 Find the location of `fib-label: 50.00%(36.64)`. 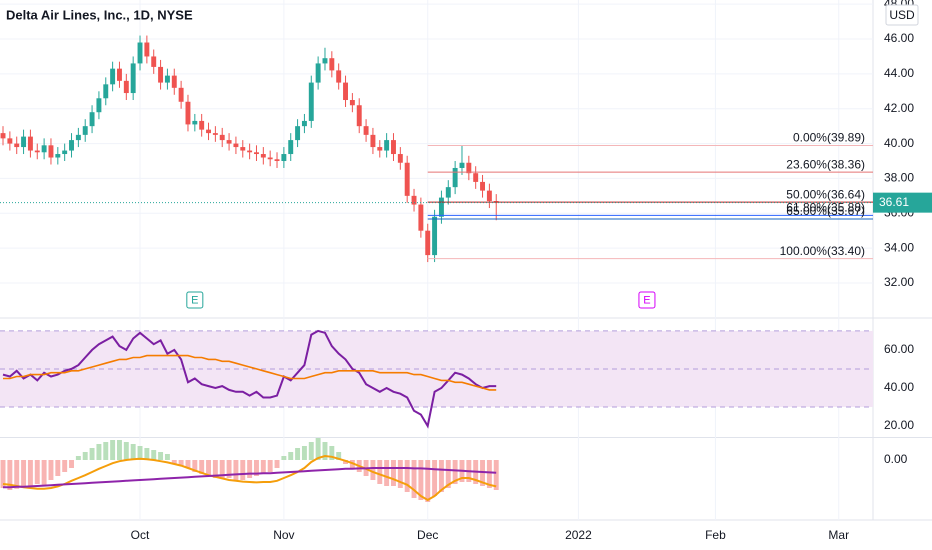

fib-label: 50.00%(36.64) is located at coordinates (825, 194).